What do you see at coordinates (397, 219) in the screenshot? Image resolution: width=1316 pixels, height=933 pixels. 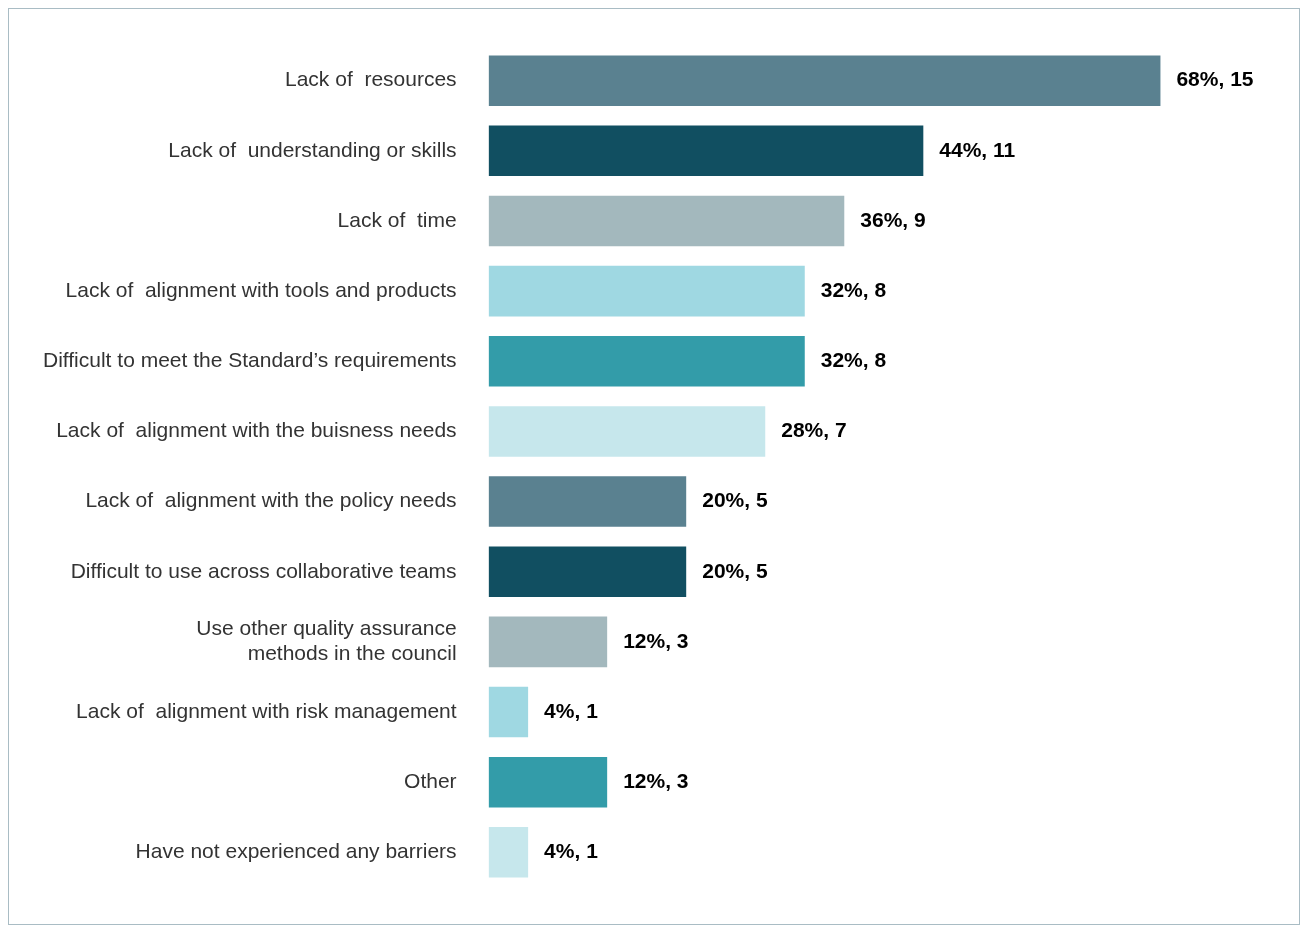 I see `y-tick-label: Lack of time` at bounding box center [397, 219].